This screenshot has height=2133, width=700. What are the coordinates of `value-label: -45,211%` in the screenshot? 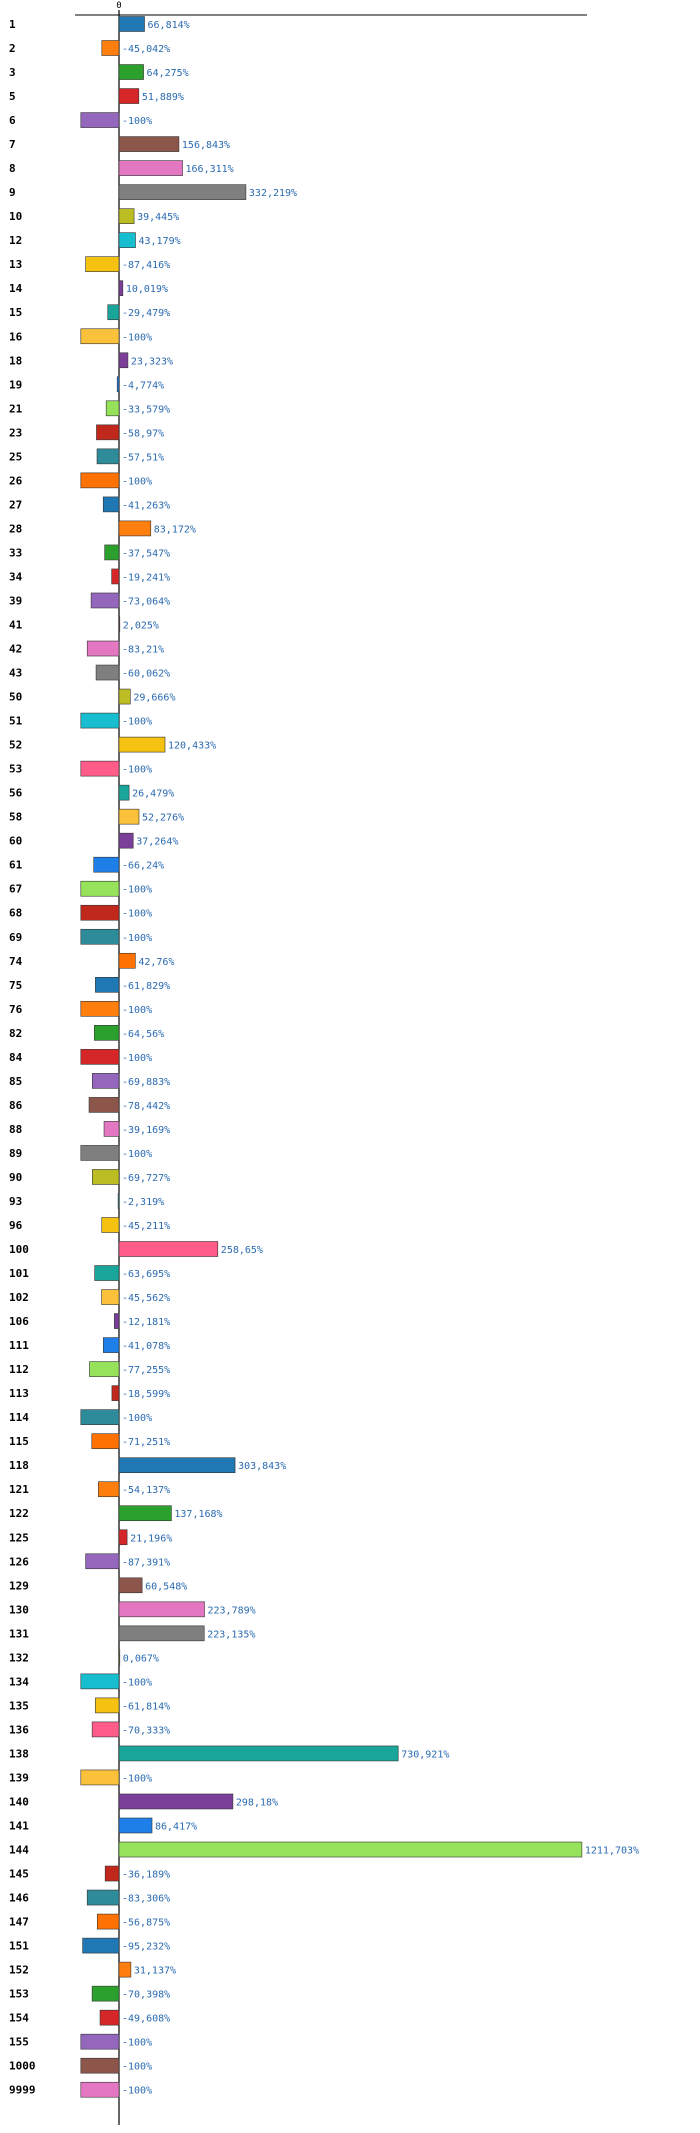 It's located at (146, 1226).